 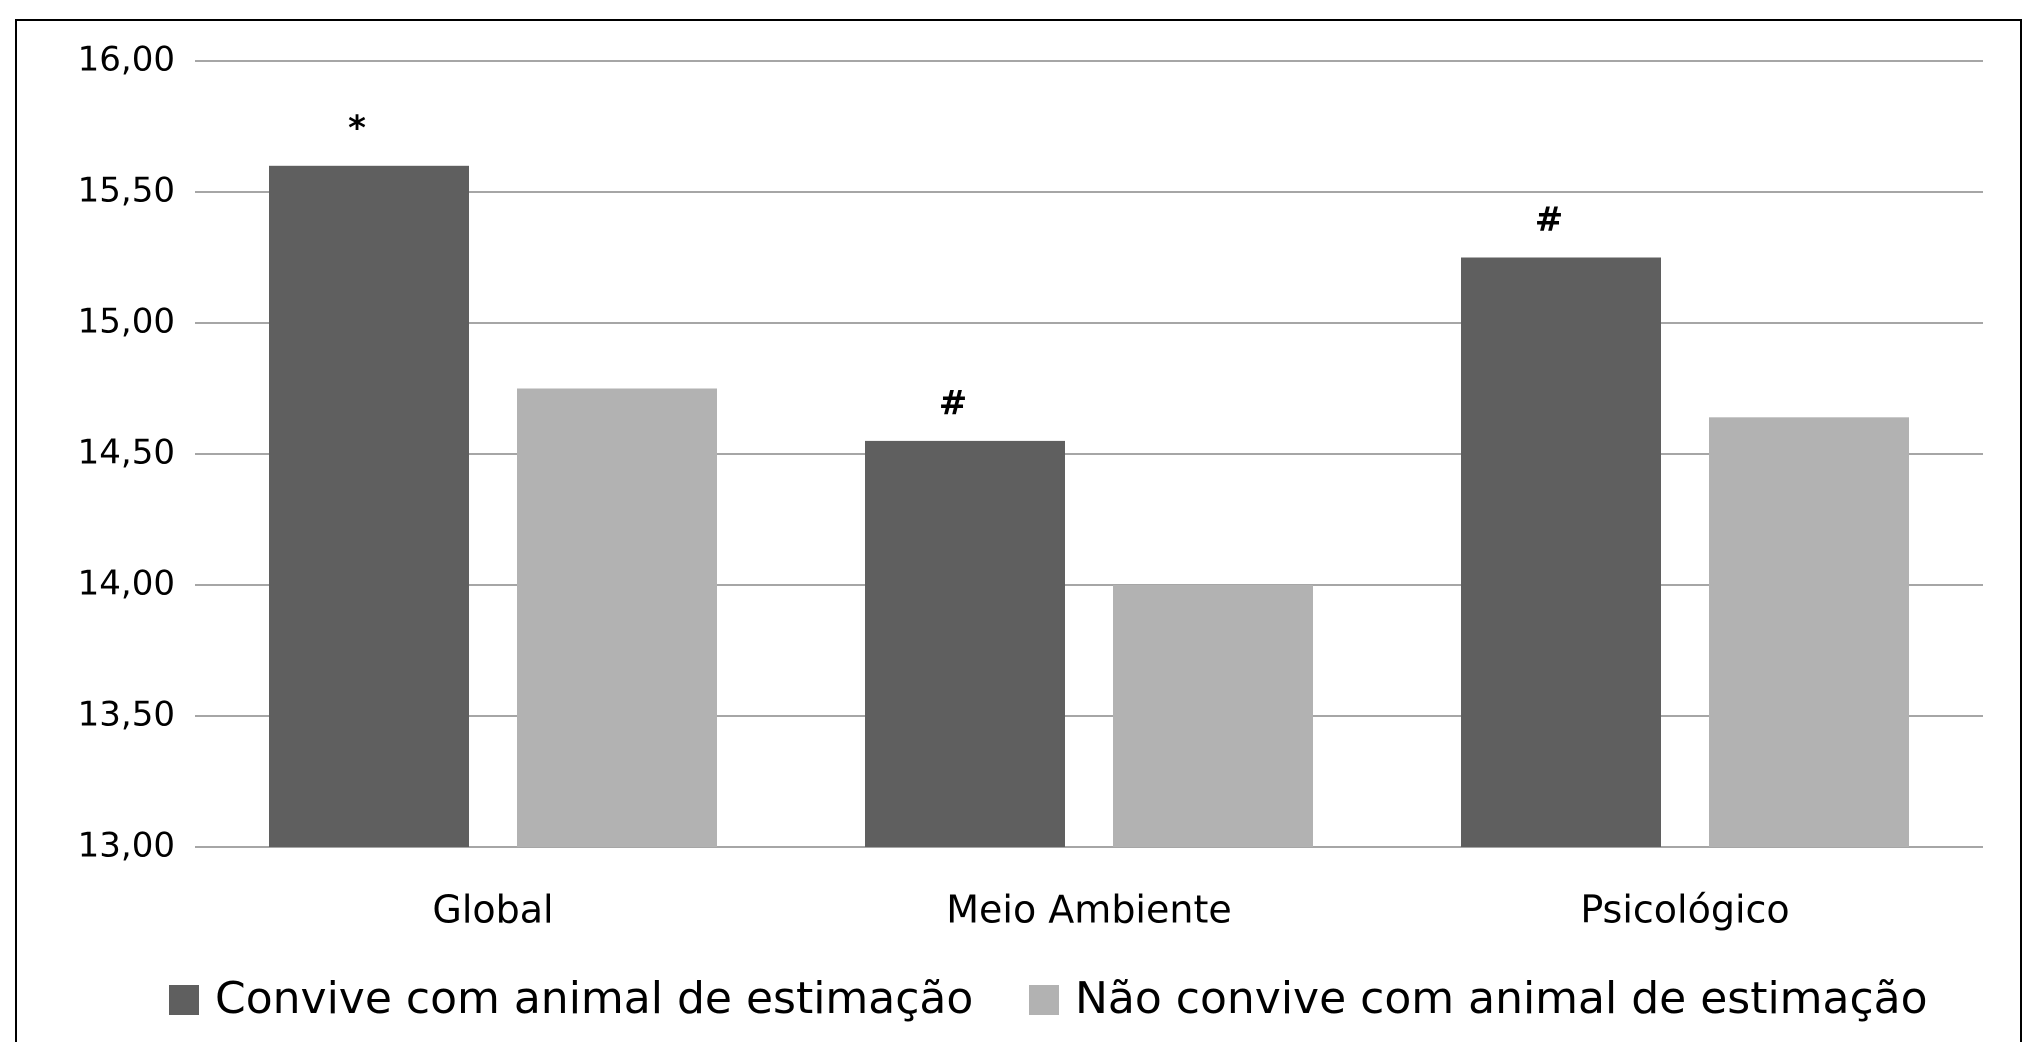 What do you see at coordinates (126, 60) in the screenshot?
I see `y-tick-label: 16,00` at bounding box center [126, 60].